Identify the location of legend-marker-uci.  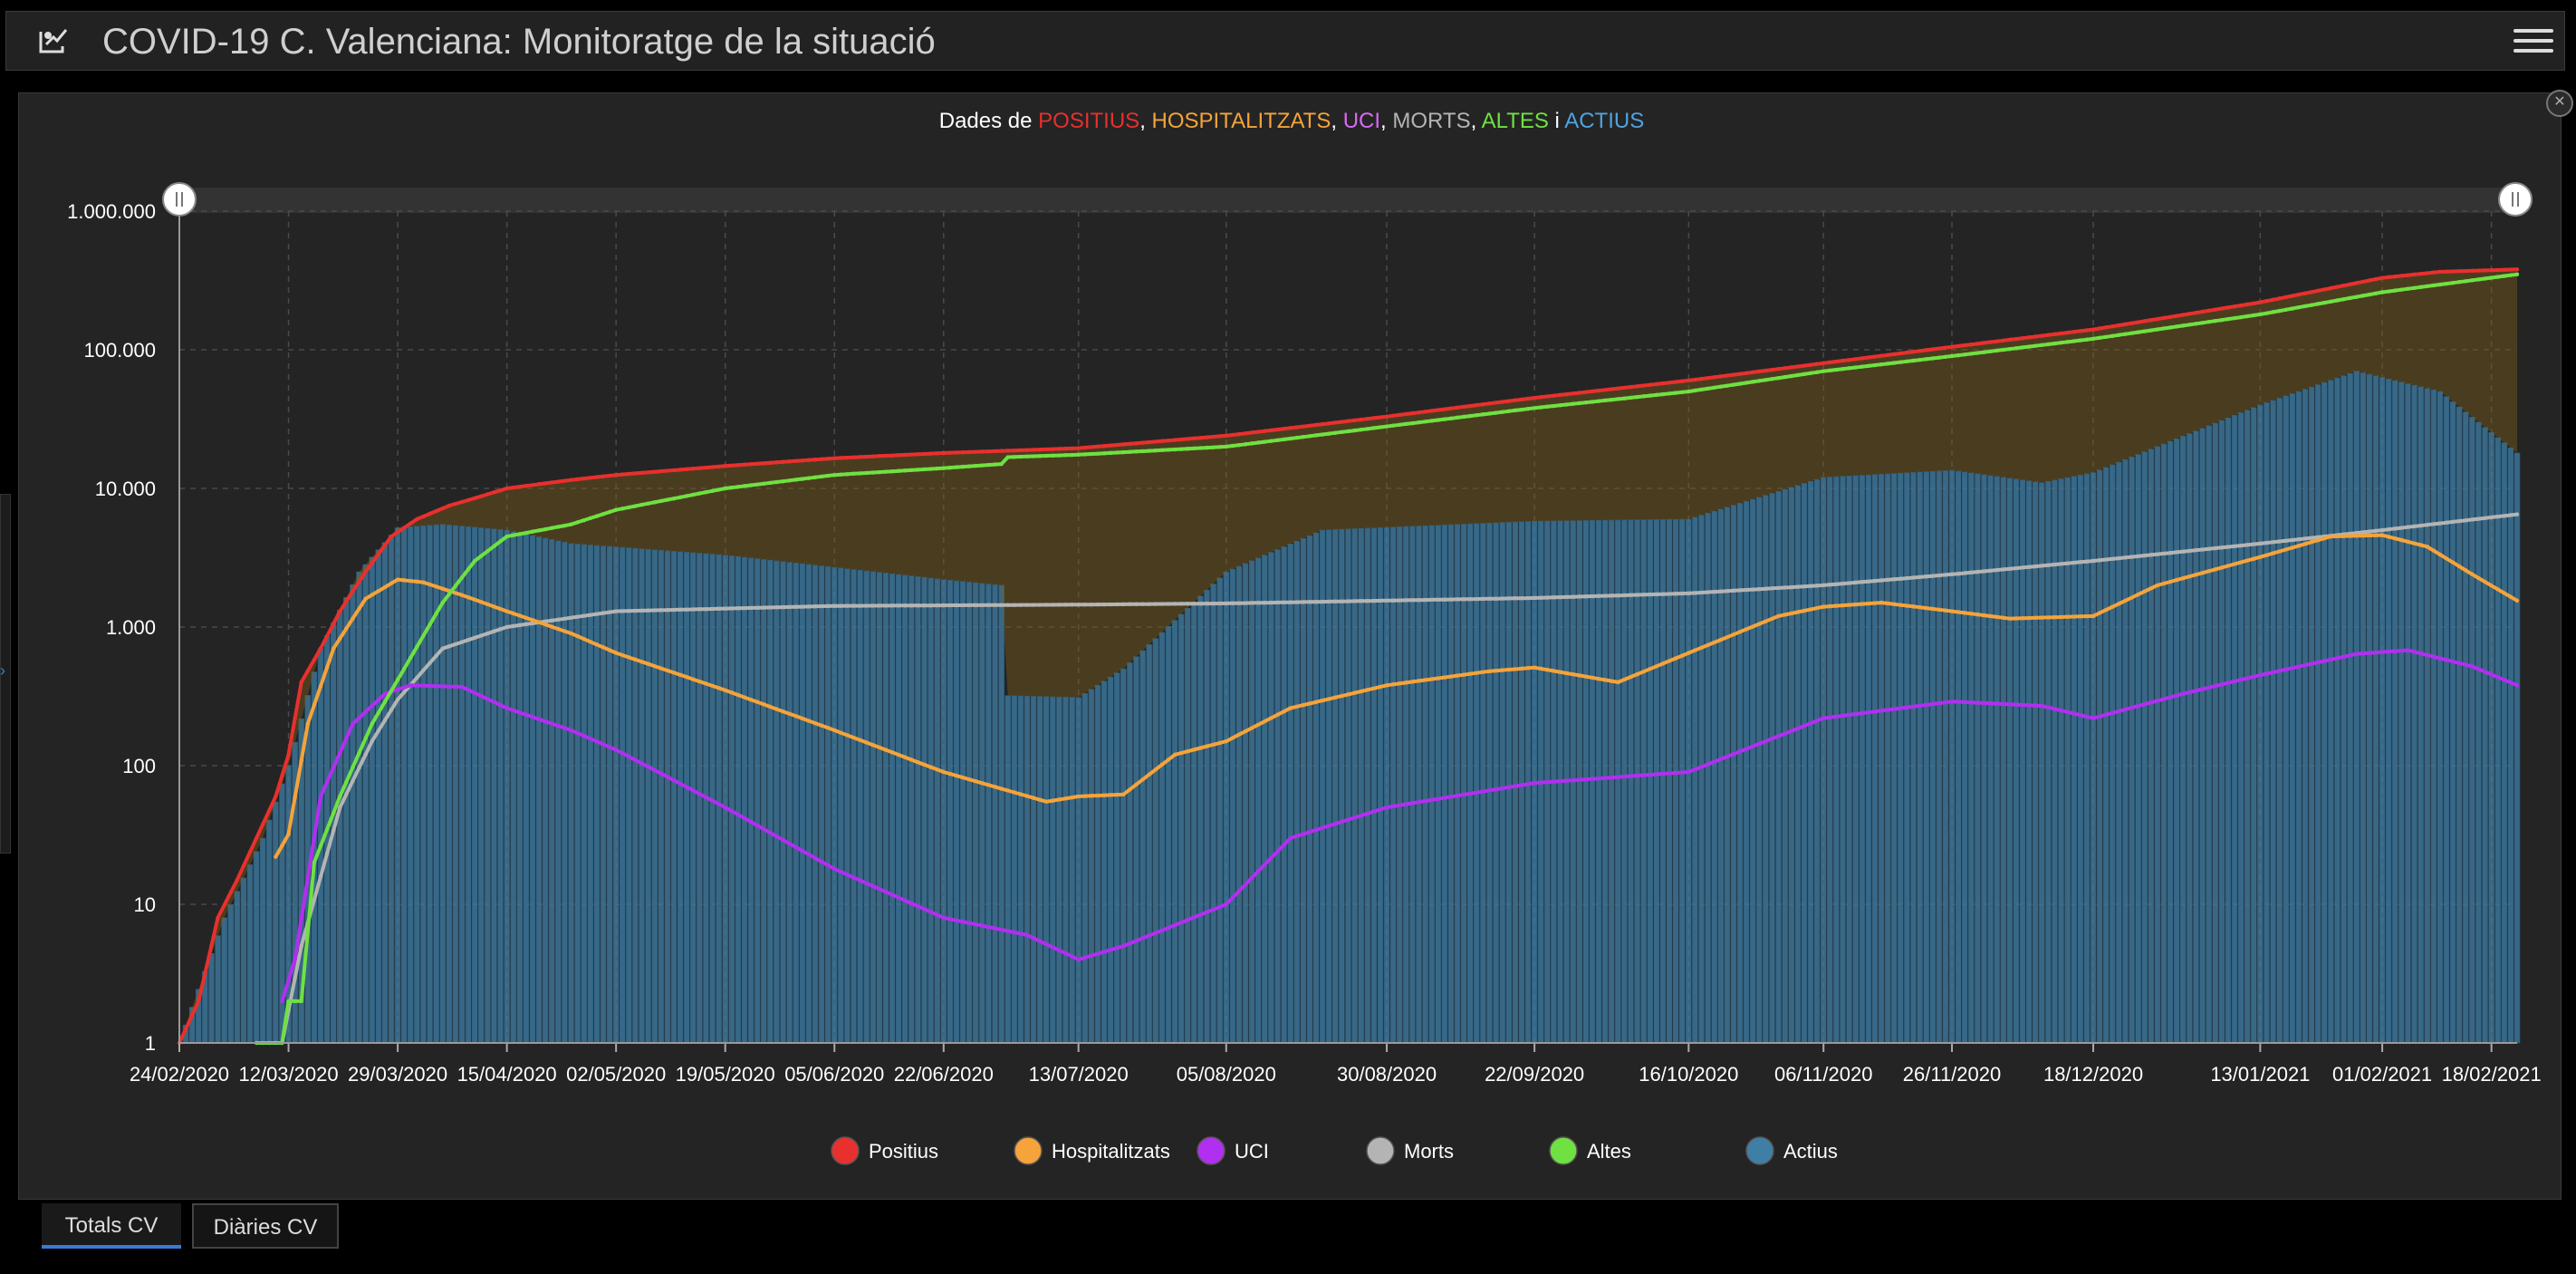
(1211, 1150).